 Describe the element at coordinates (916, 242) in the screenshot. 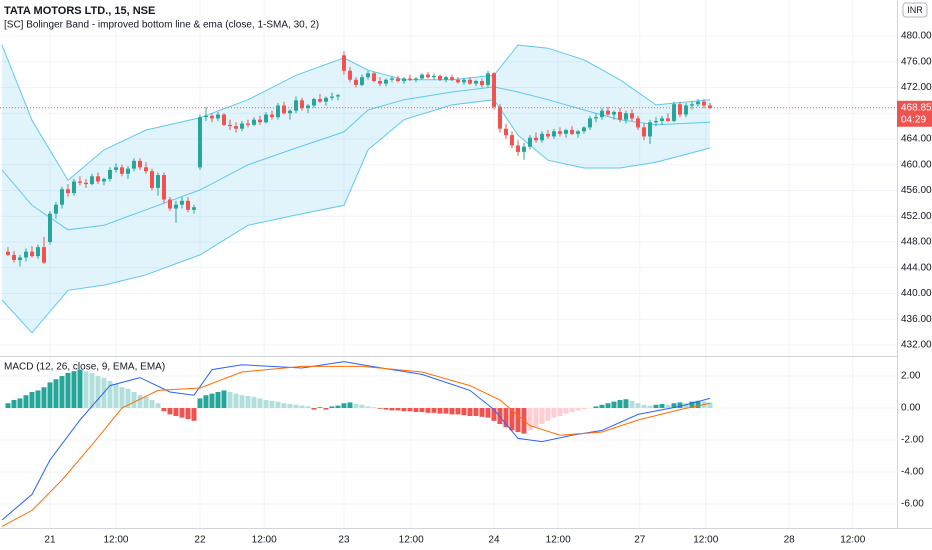

I see `y-tick-label: 448.00` at that location.